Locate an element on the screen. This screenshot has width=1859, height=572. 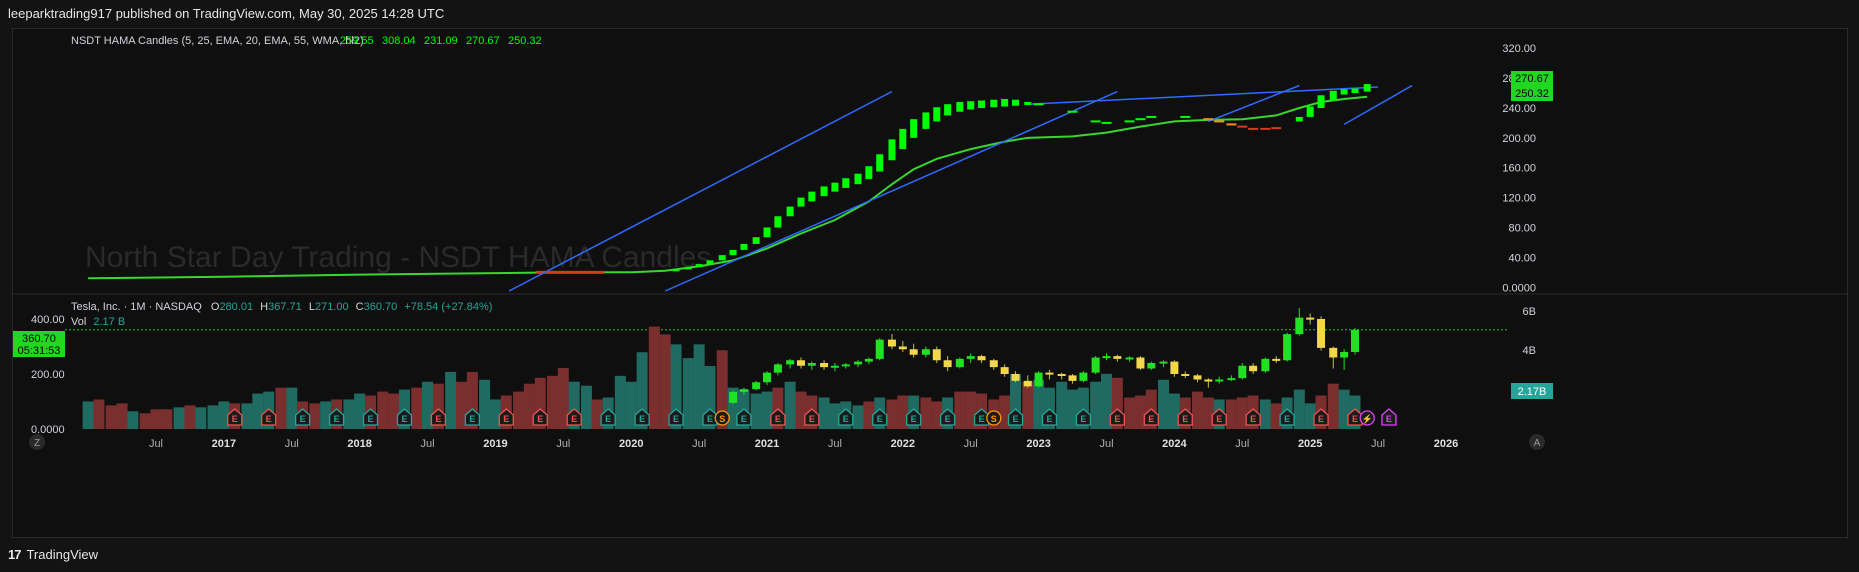
volume-tag-text: 2.17B is located at coordinates (1532, 392).